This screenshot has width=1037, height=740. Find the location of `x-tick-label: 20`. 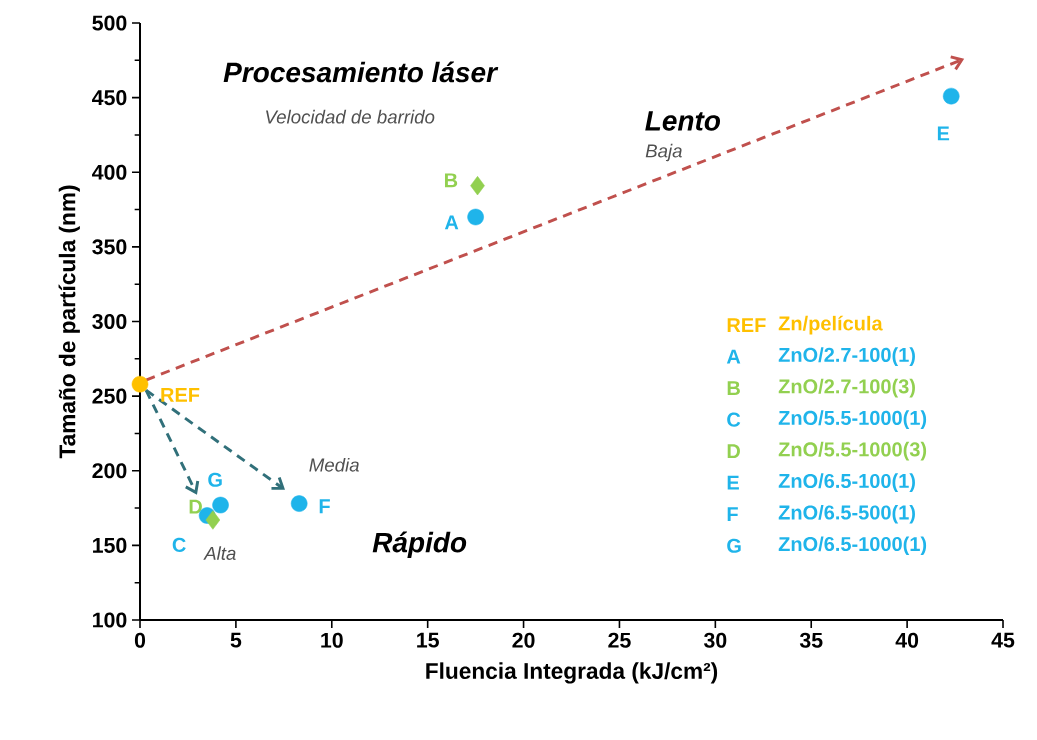

x-tick-label: 20 is located at coordinates (523, 640).